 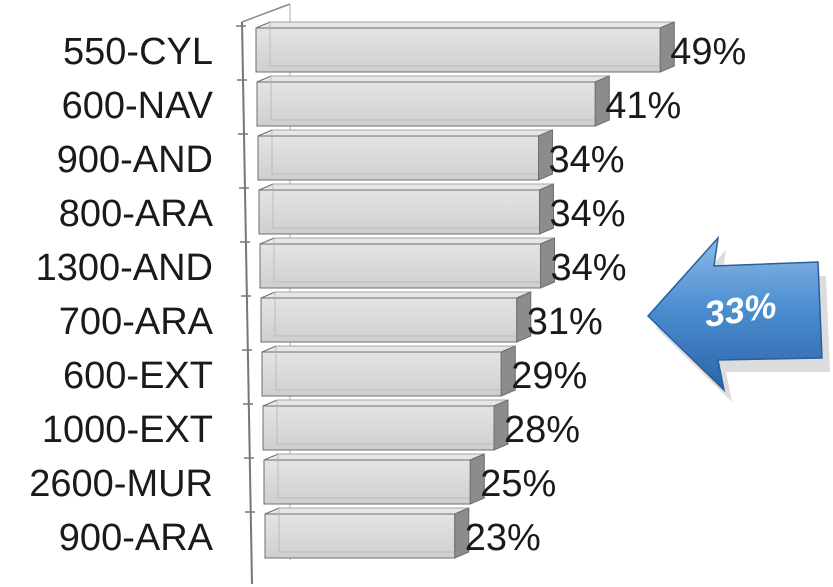 What do you see at coordinates (549, 376) in the screenshot?
I see `value-label: 29%` at bounding box center [549, 376].